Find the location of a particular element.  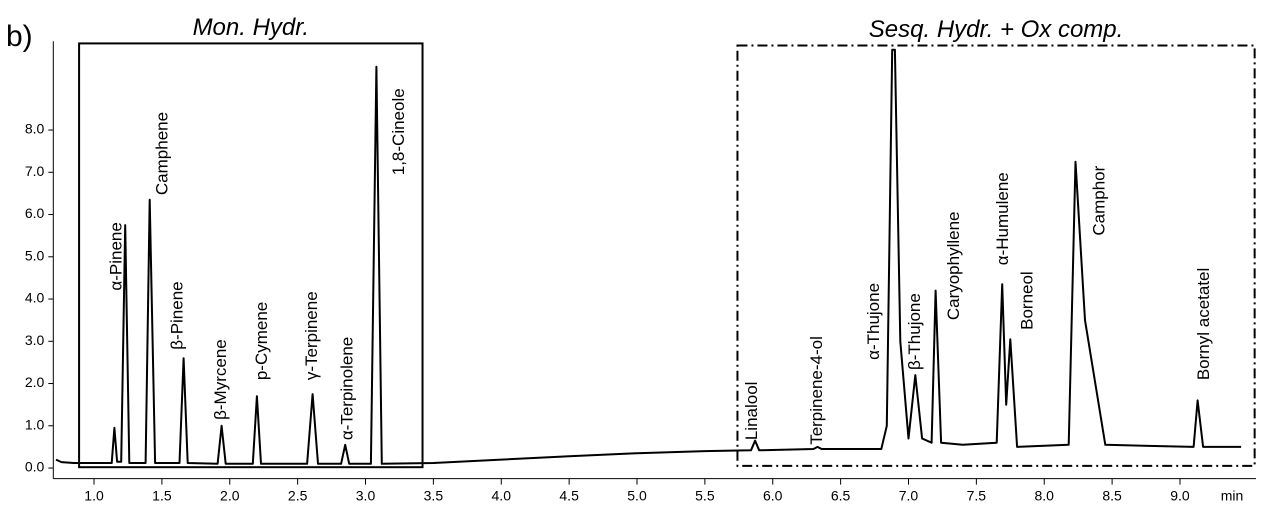

peak-label: Camphor is located at coordinates (1098, 200).